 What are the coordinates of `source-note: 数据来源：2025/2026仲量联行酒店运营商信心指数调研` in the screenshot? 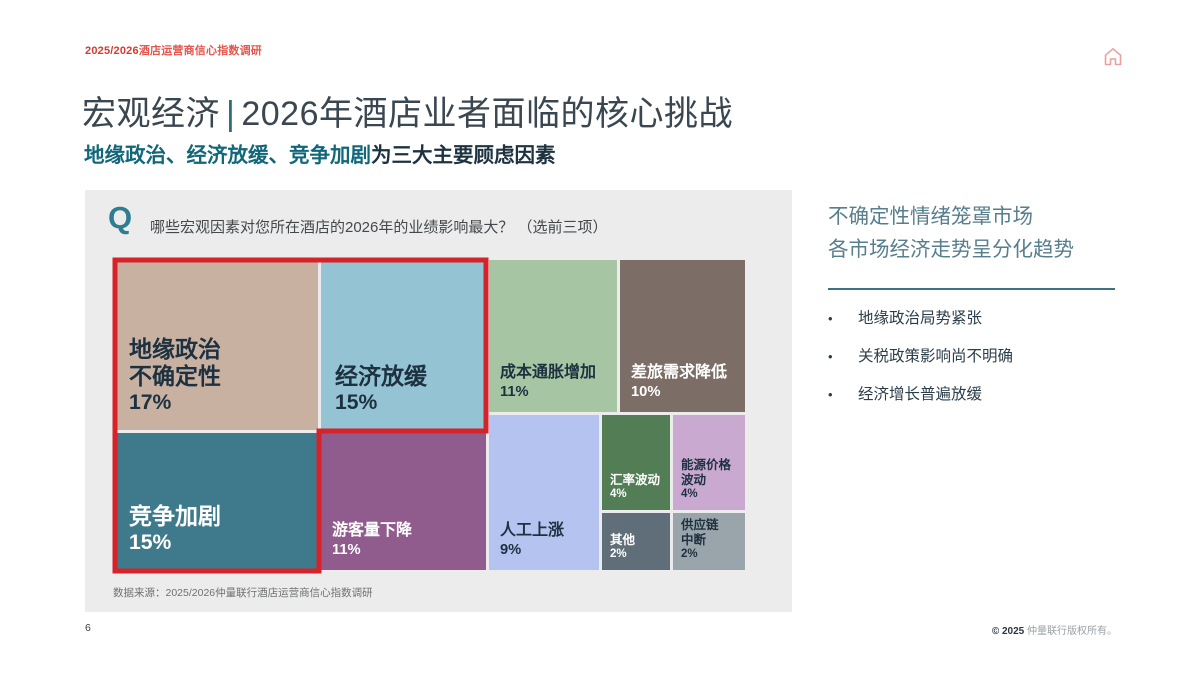 It's located at (243, 593).